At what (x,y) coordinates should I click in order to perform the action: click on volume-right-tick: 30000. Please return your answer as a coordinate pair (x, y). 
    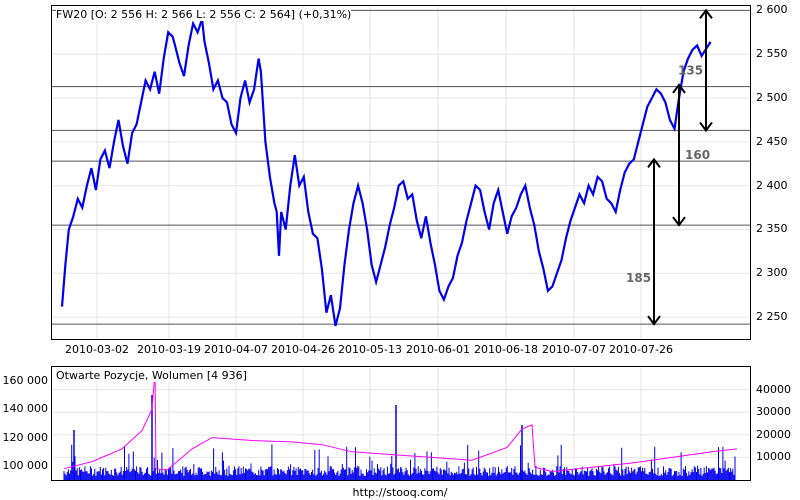
    Looking at the image, I should click on (773, 412).